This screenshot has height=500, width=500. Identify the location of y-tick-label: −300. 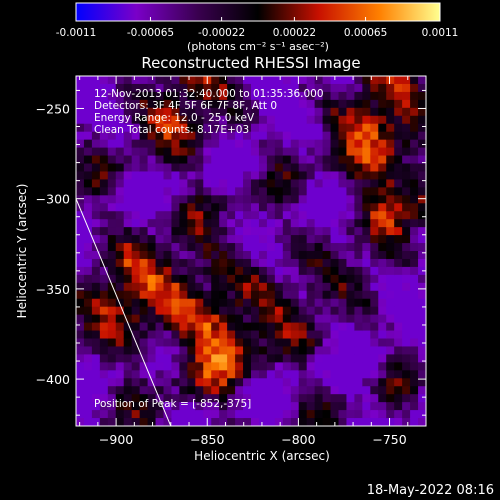
(53, 199).